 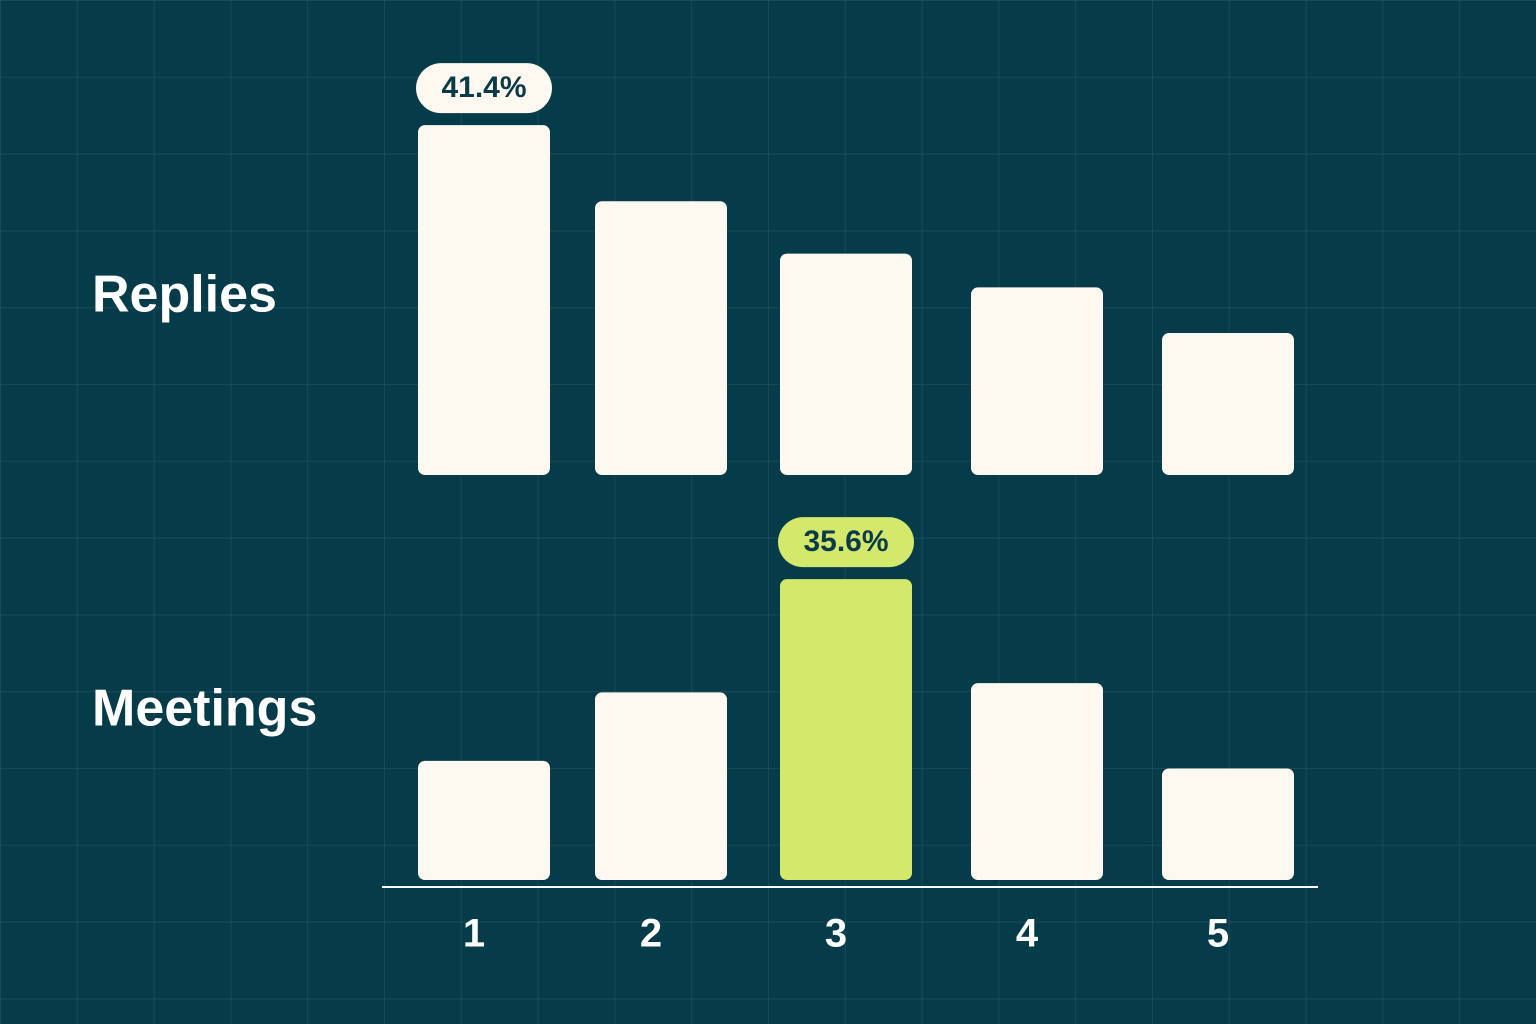 What do you see at coordinates (1027, 934) in the screenshot?
I see `x-tick-label: 4` at bounding box center [1027, 934].